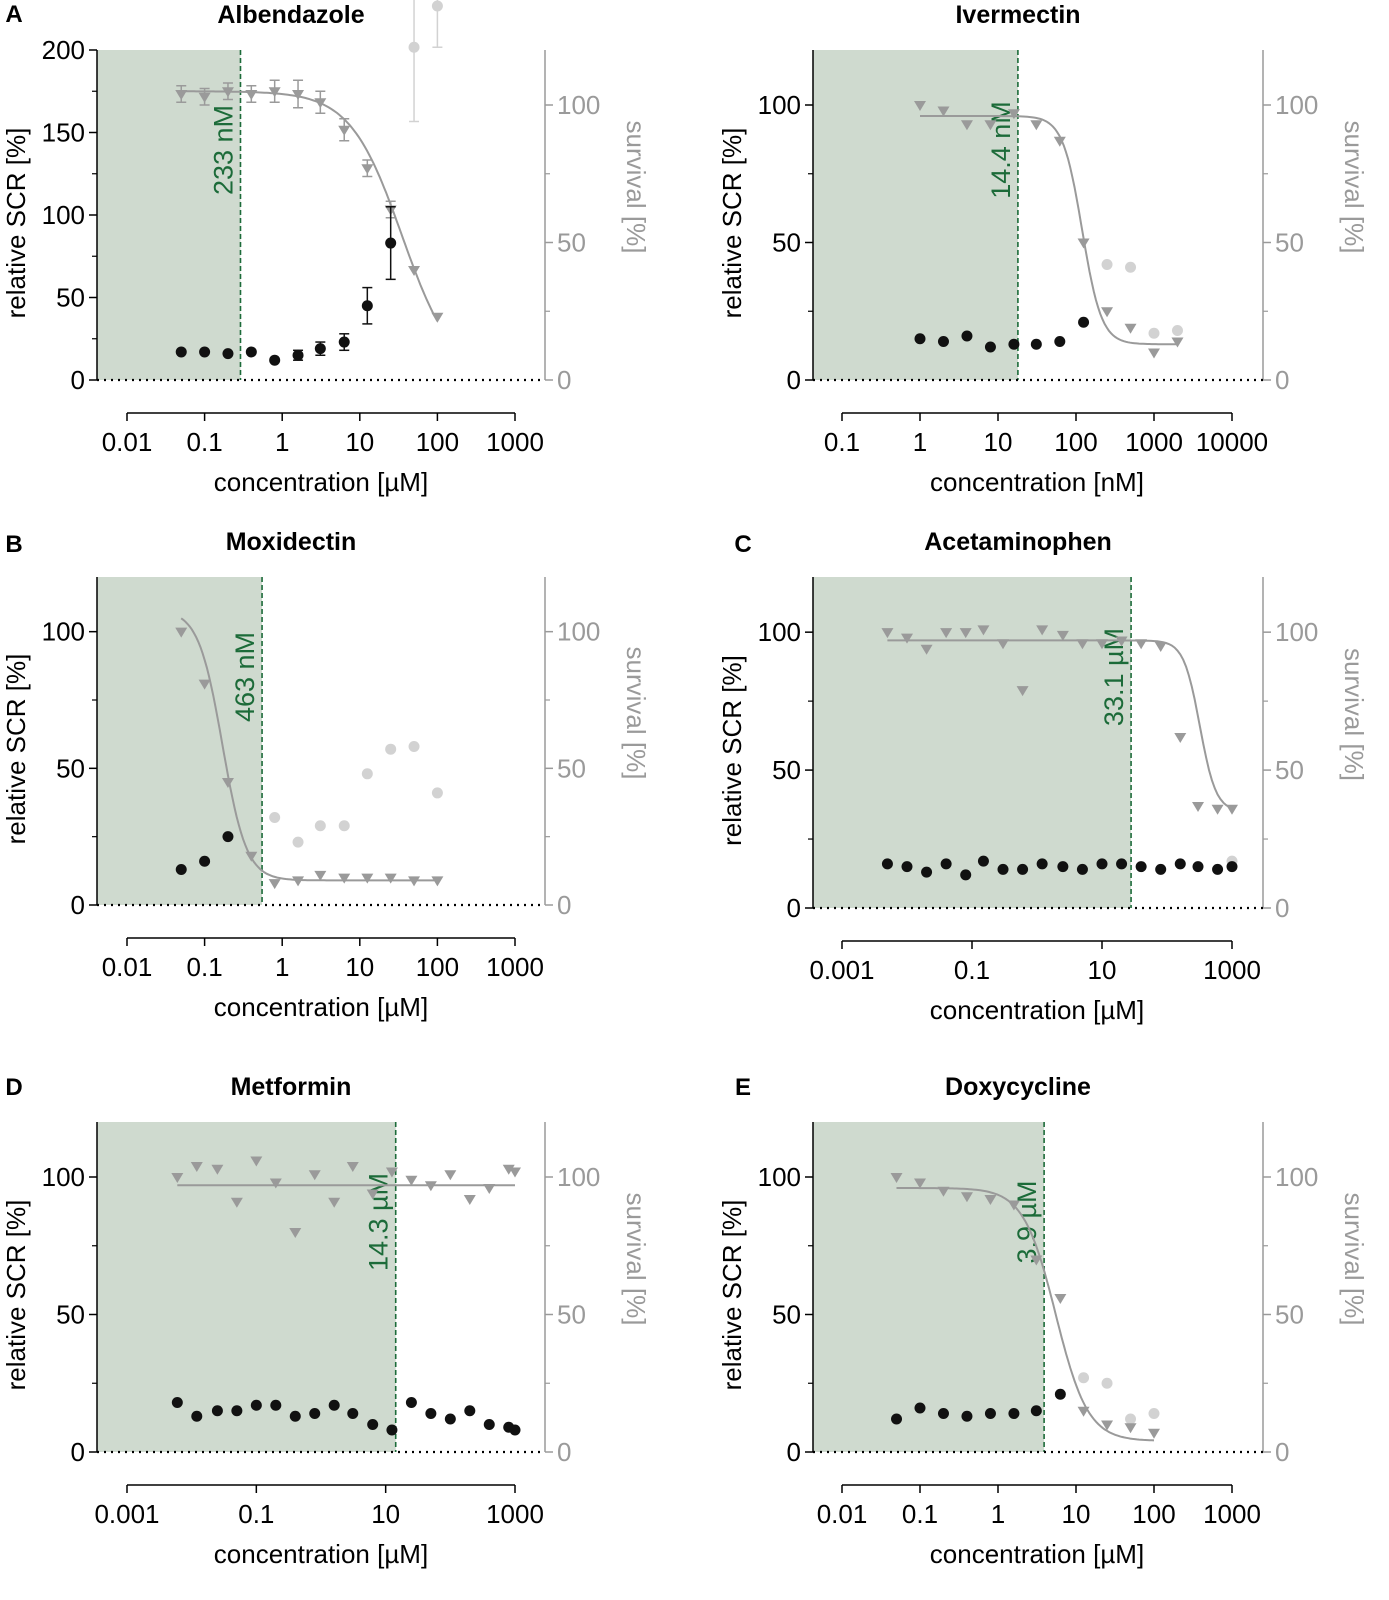 The width and height of the screenshot is (1389, 1600). I want to click on panel-letter: B, so click(13, 544).